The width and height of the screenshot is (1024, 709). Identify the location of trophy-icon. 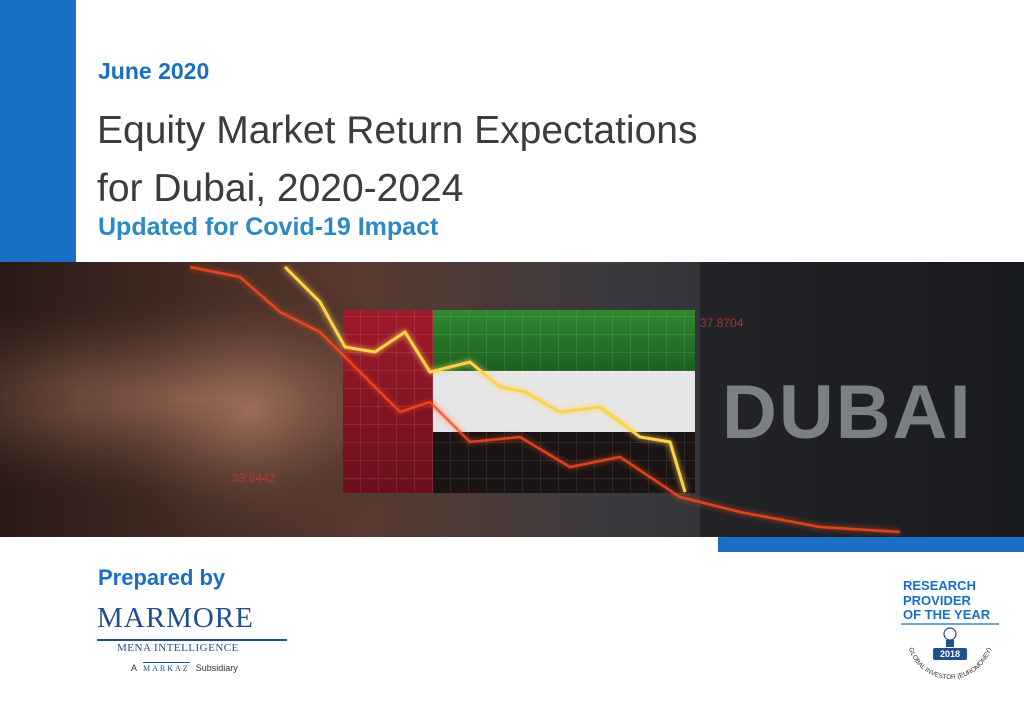
(950, 634).